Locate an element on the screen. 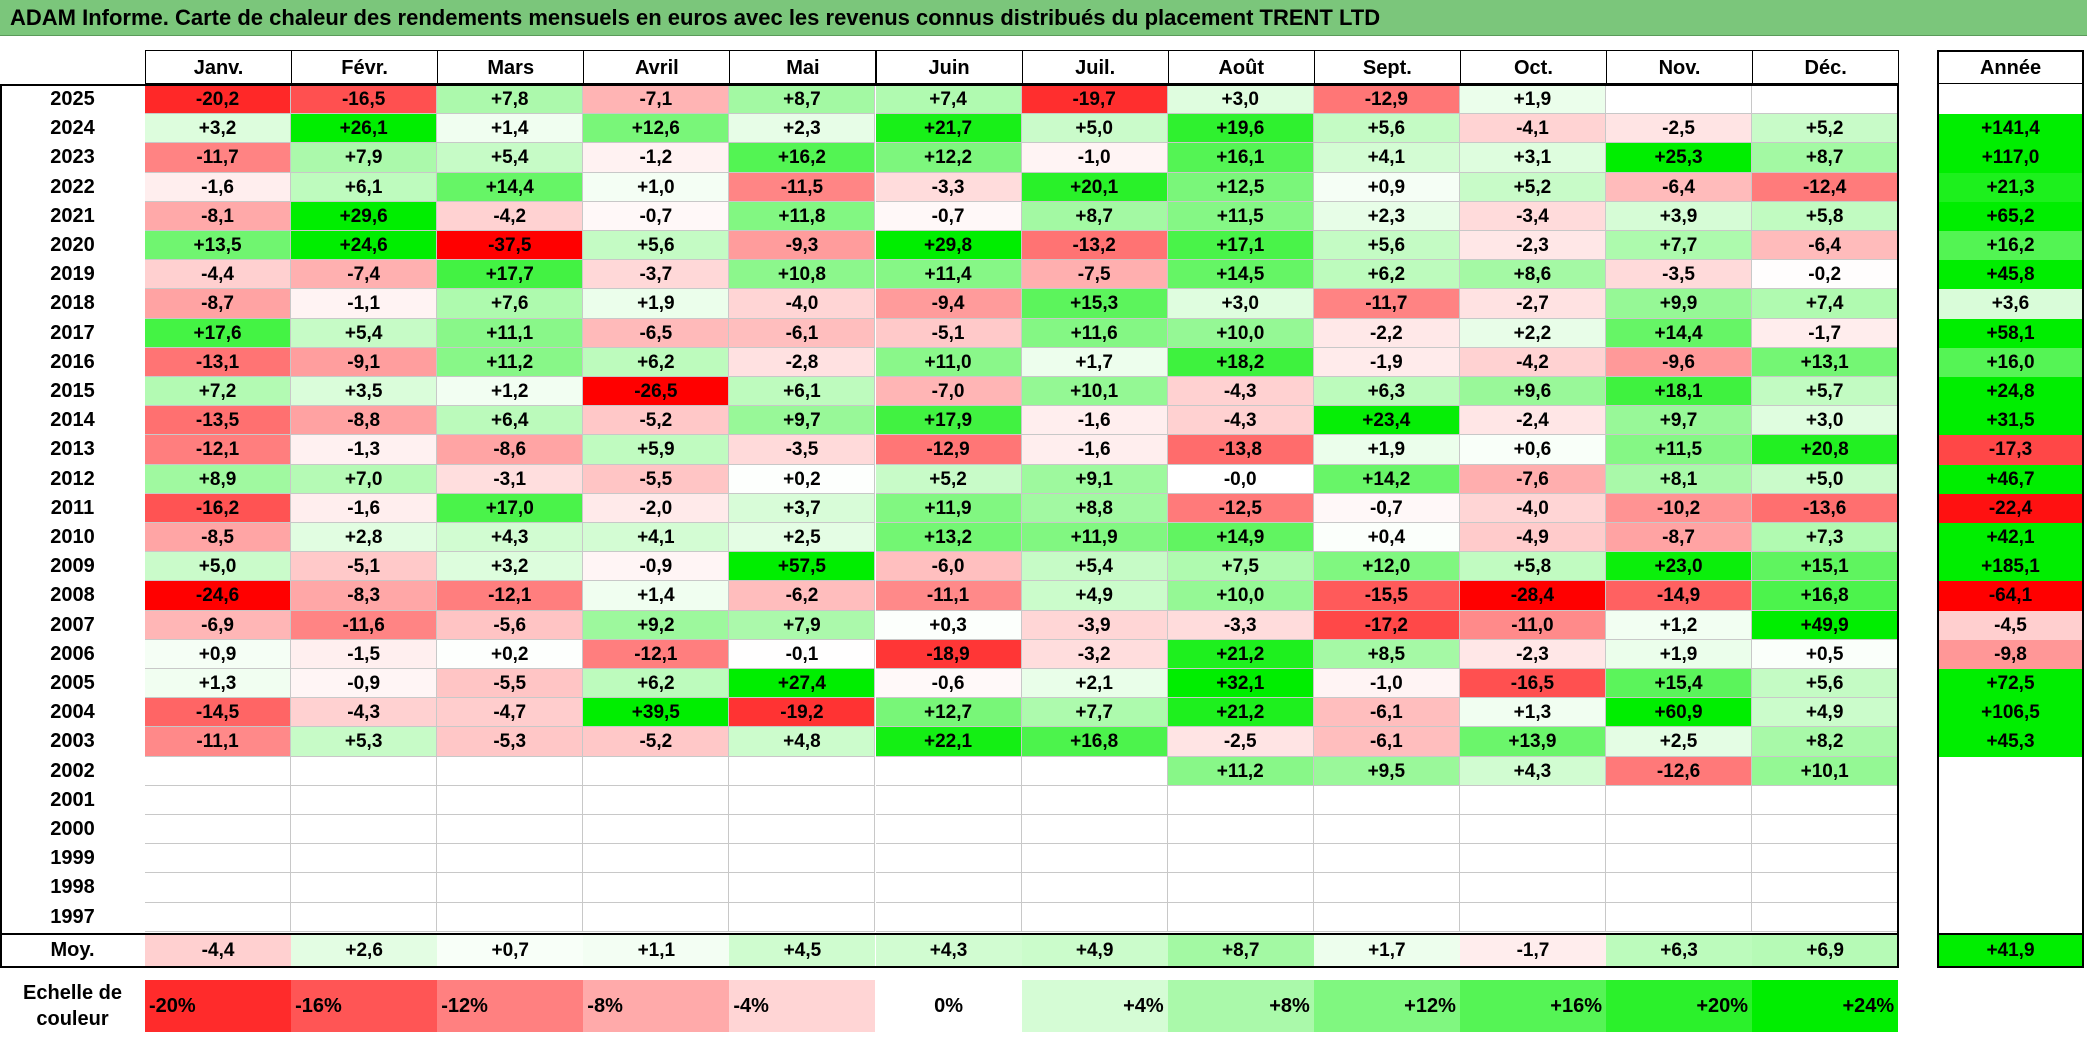 Image resolution: width=2087 pixels, height=1037 pixels. color-scale-stop: -12% is located at coordinates (510, 1006).